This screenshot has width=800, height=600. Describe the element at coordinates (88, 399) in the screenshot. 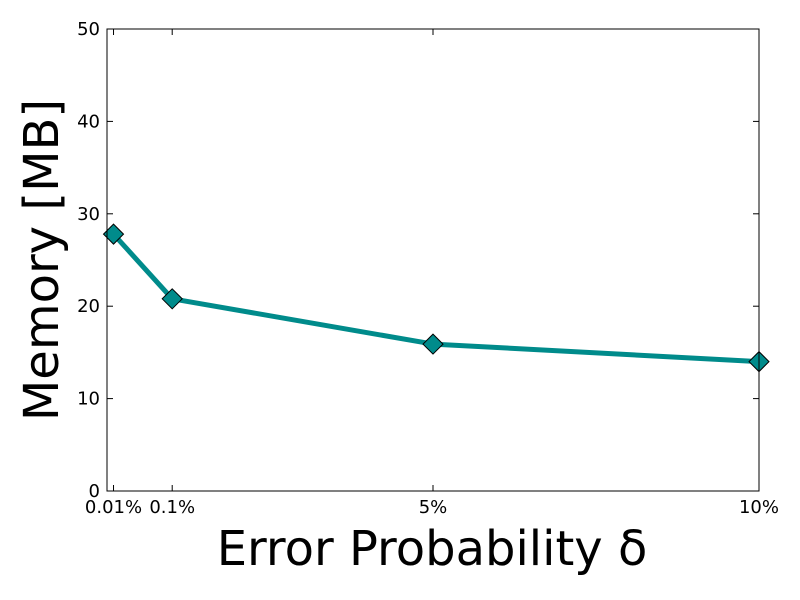

I see `y-tick-label: 10` at that location.